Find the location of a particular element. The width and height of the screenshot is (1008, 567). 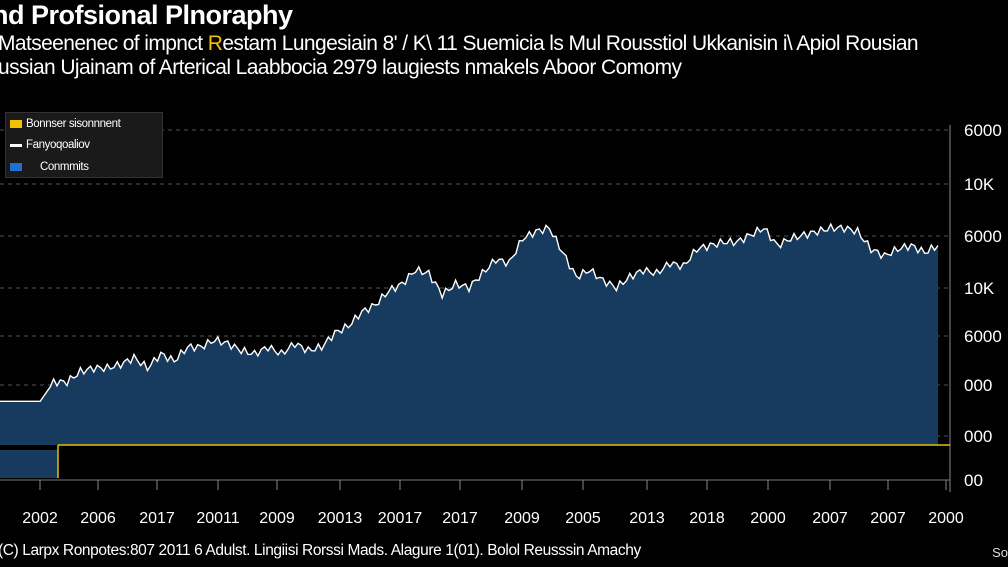

x-tick-label: 20017 is located at coordinates (400, 518).